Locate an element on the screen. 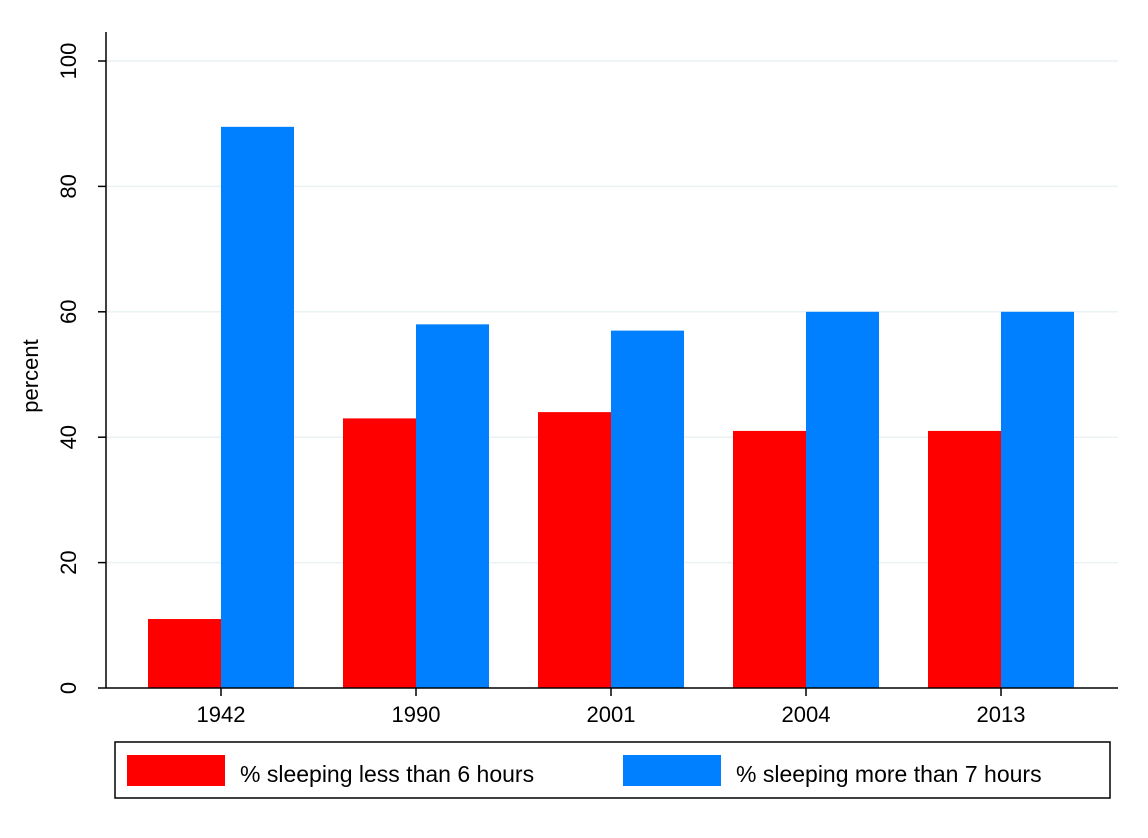 The image size is (1148, 838). x-tick-label: 1990 is located at coordinates (416, 714).